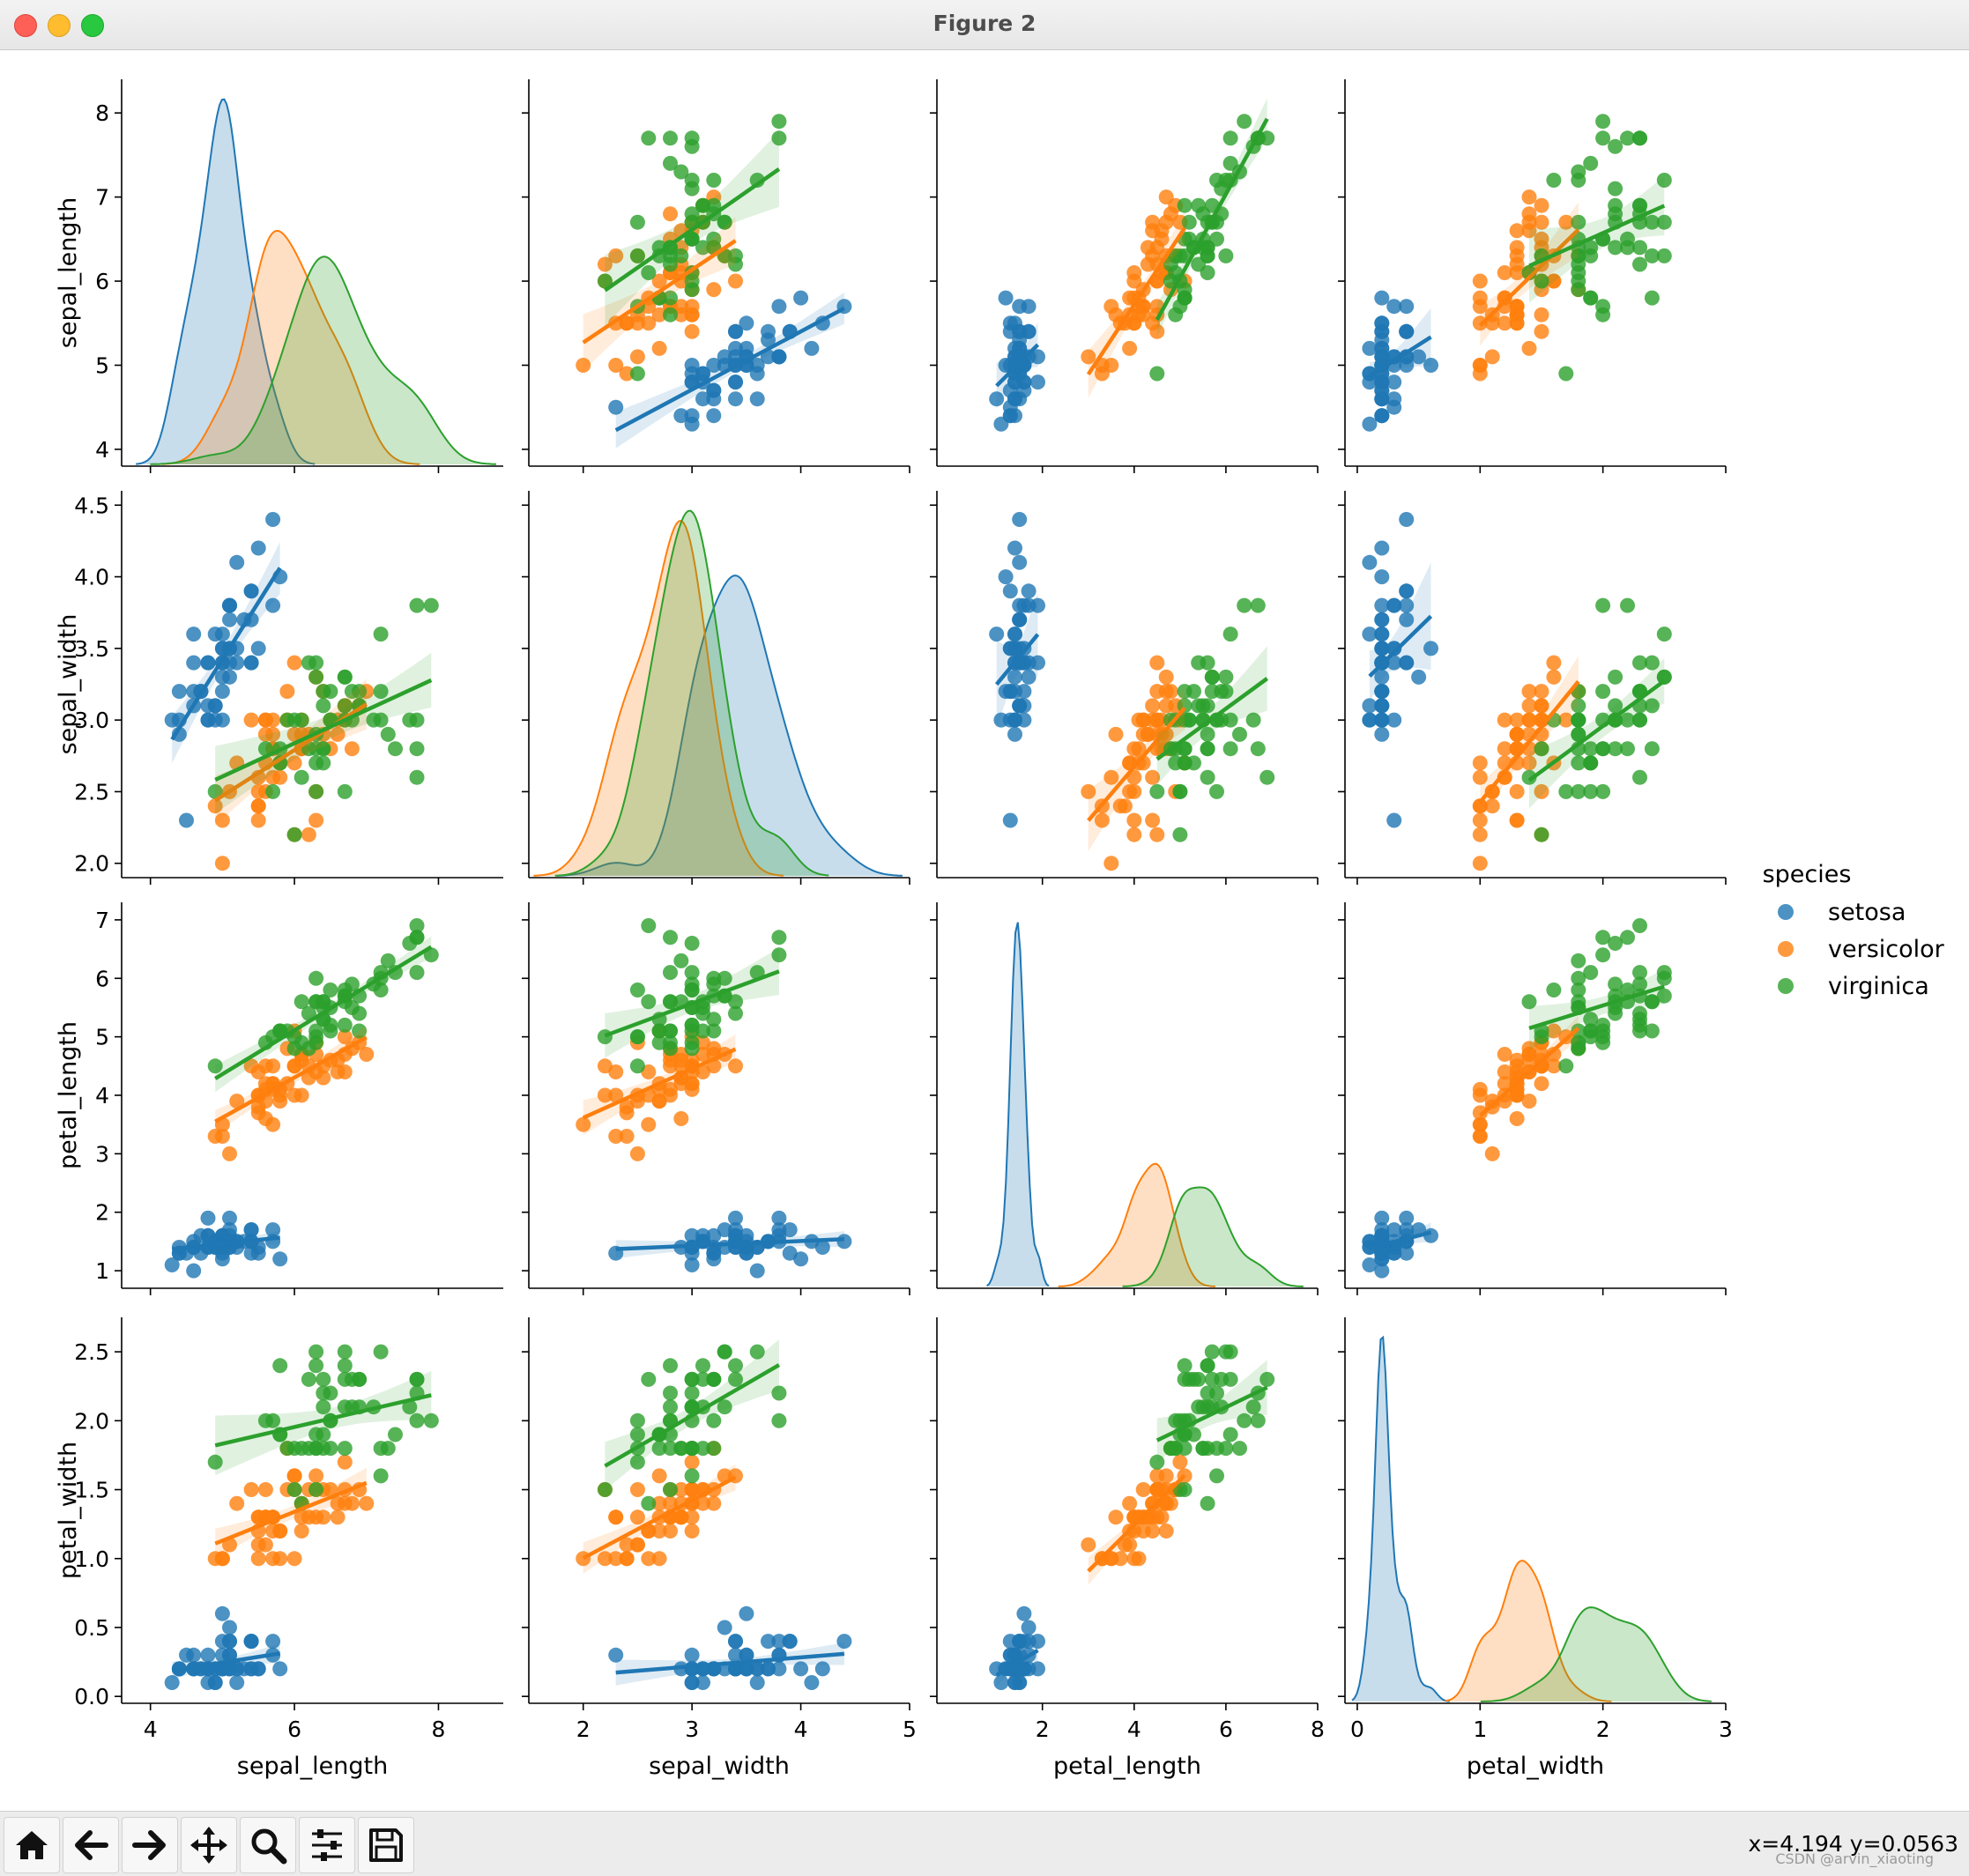  I want to click on save-button, so click(386, 1845).